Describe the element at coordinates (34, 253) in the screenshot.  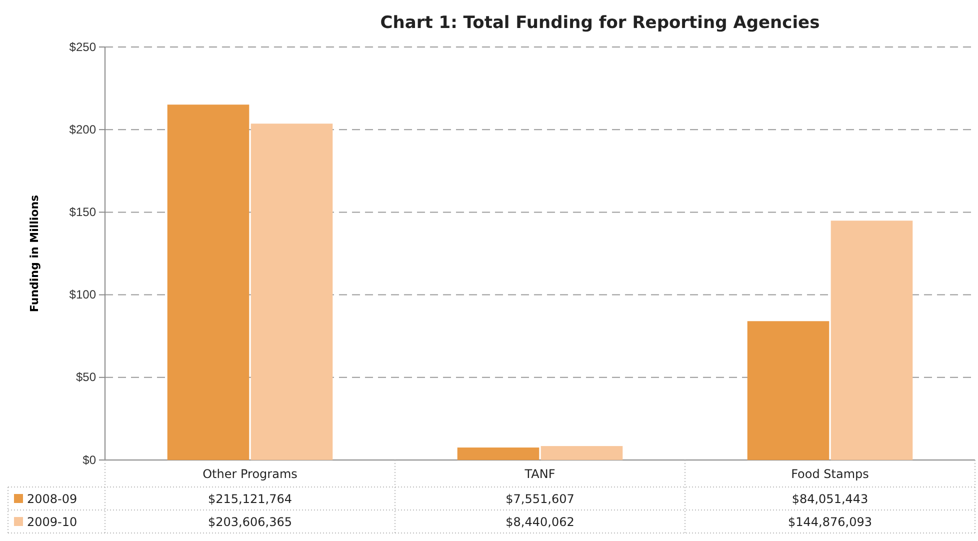
I see `y-axis-title: Funding in Millions` at that location.